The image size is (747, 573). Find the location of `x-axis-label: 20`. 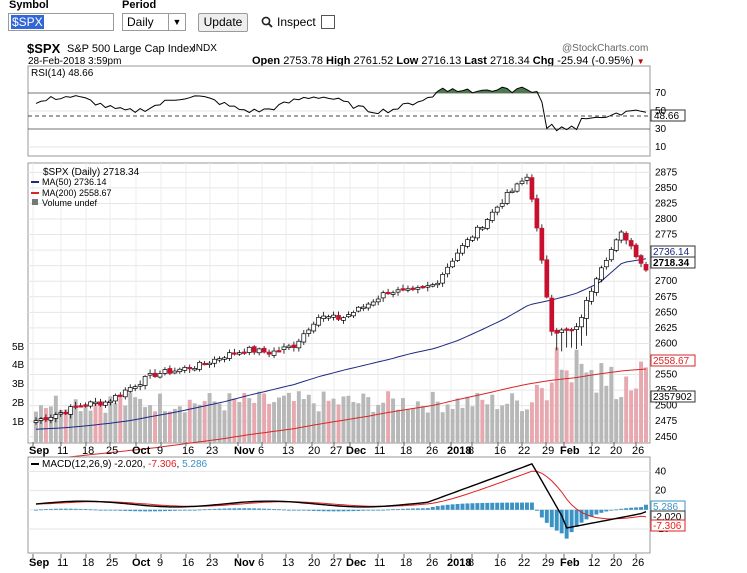

x-axis-label: 20 is located at coordinates (616, 563).